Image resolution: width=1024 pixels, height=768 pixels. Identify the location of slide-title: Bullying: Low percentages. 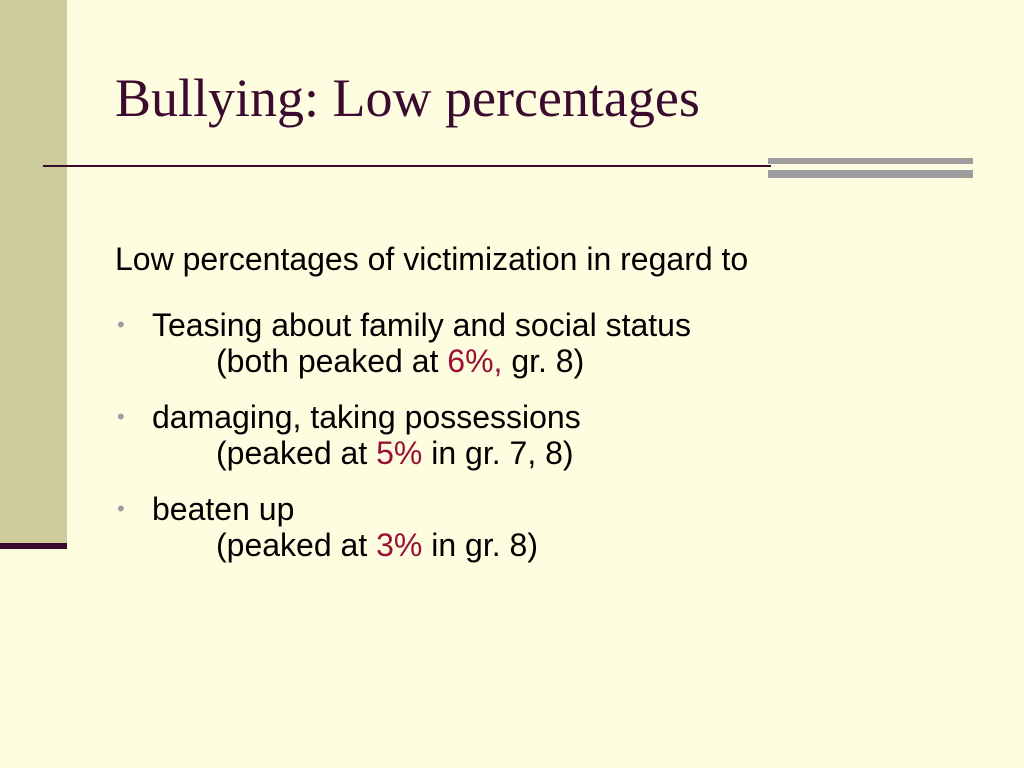
(407, 98).